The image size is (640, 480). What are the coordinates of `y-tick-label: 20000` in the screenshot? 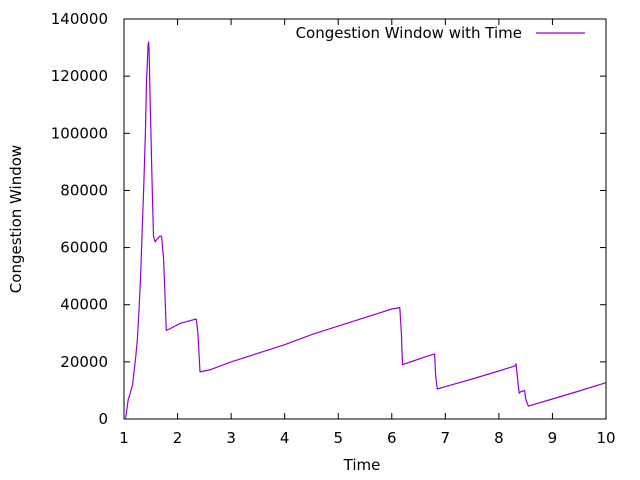 It's located at (84, 362).